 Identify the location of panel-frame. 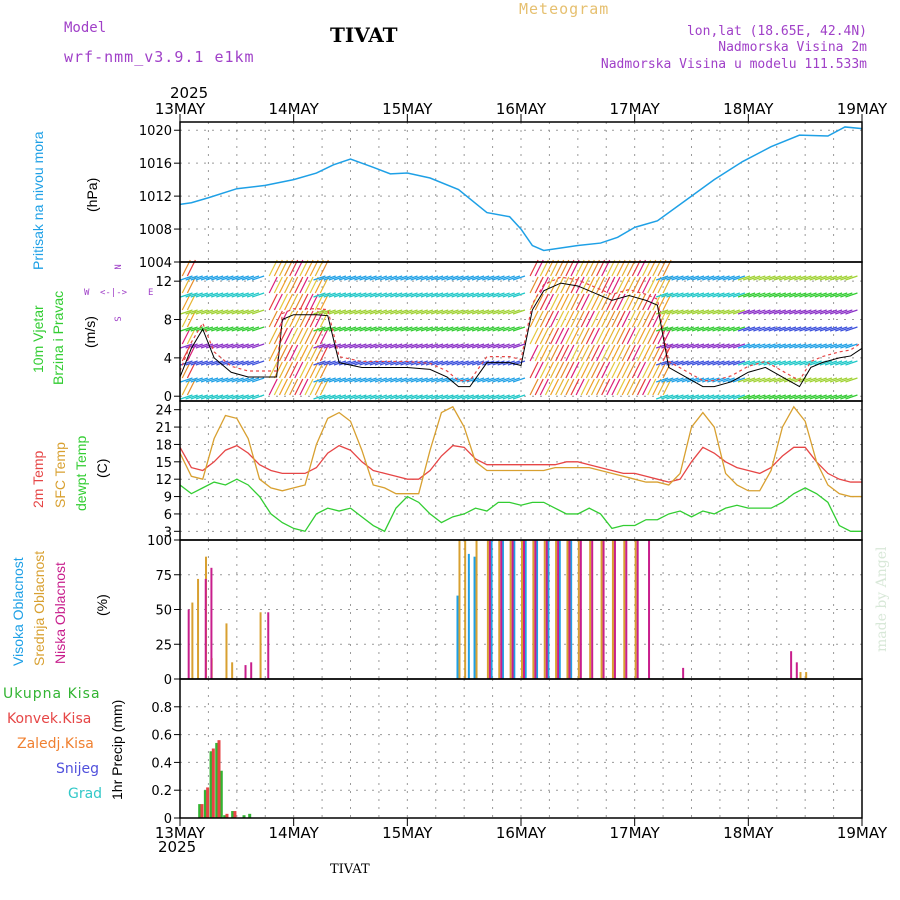
(521, 192).